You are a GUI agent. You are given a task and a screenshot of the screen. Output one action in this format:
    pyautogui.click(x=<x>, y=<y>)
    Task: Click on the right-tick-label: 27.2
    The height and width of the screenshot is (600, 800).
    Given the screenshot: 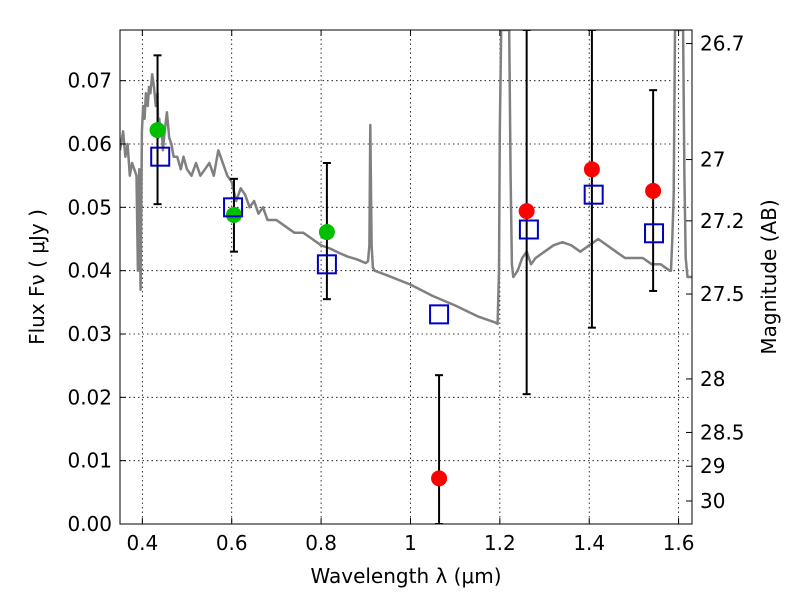 What is the action you would take?
    pyautogui.click(x=722, y=221)
    